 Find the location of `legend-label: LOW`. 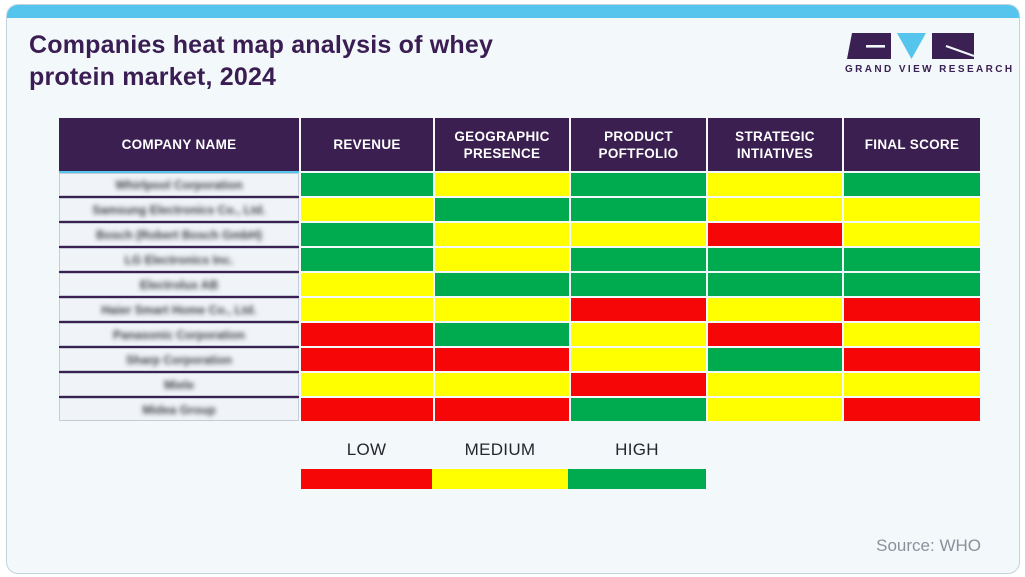

legend-label: LOW is located at coordinates (366, 449).